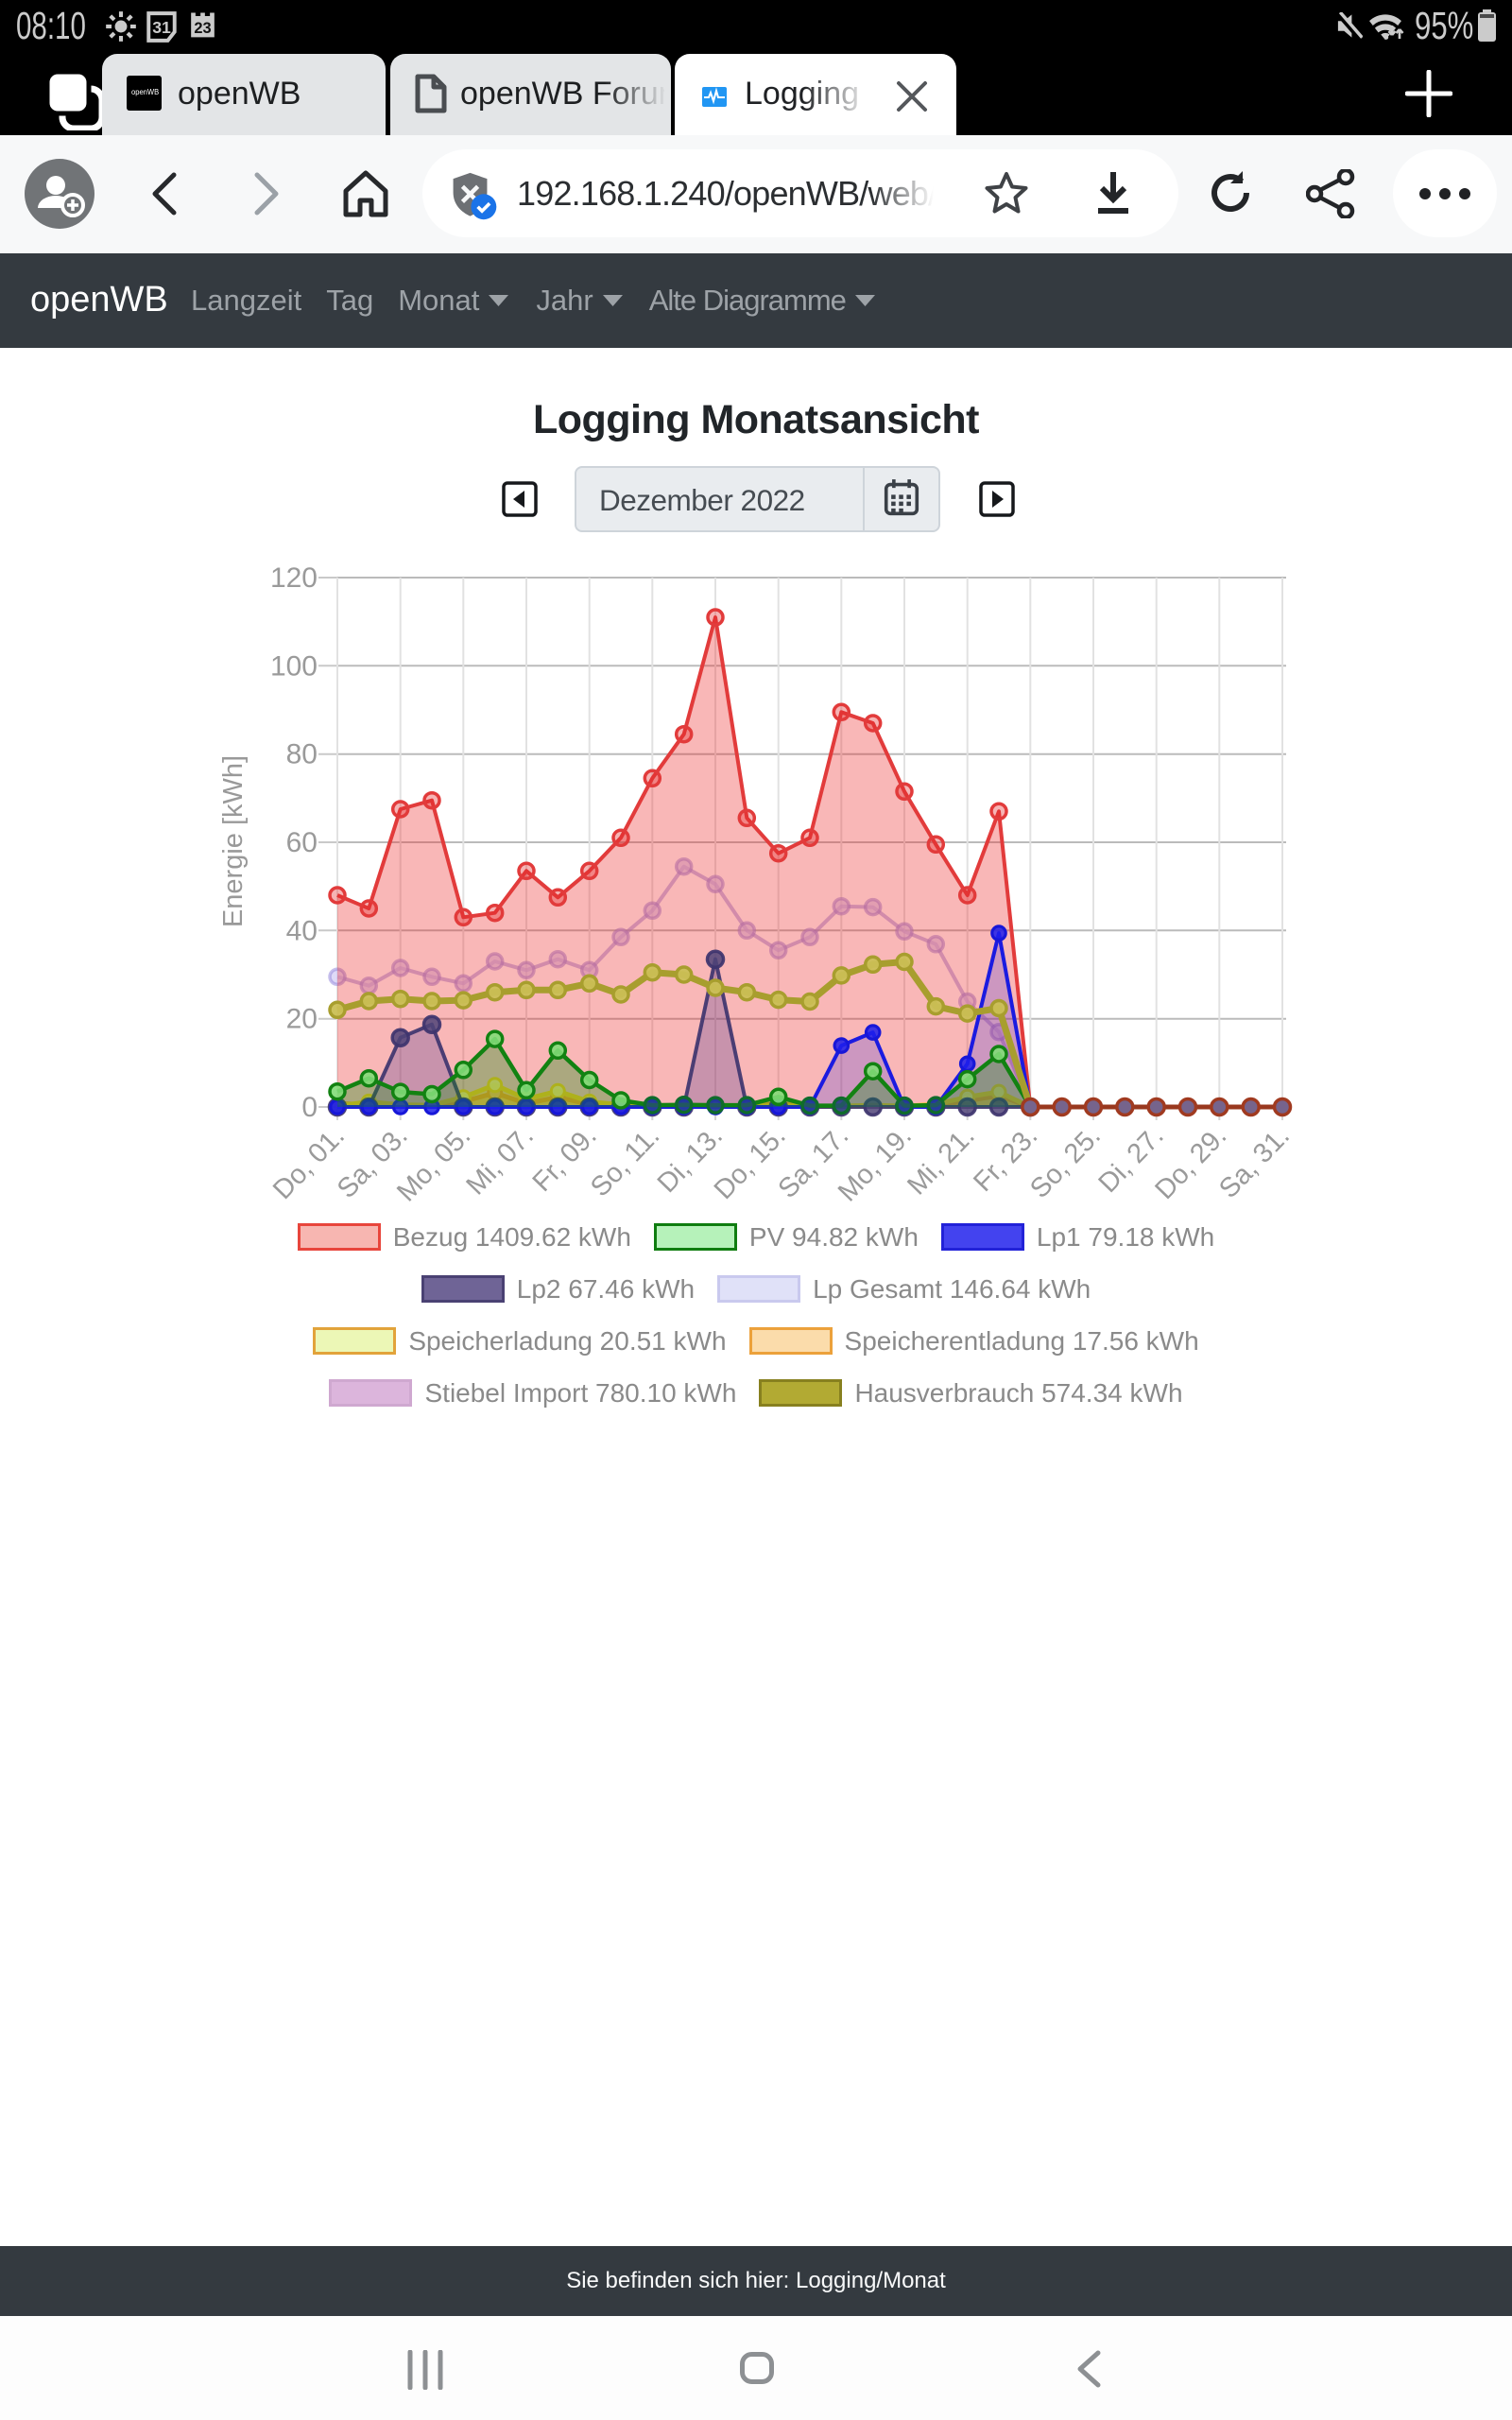 This screenshot has width=1512, height=2420. I want to click on svg-text: Do, 01., so click(309, 1163).